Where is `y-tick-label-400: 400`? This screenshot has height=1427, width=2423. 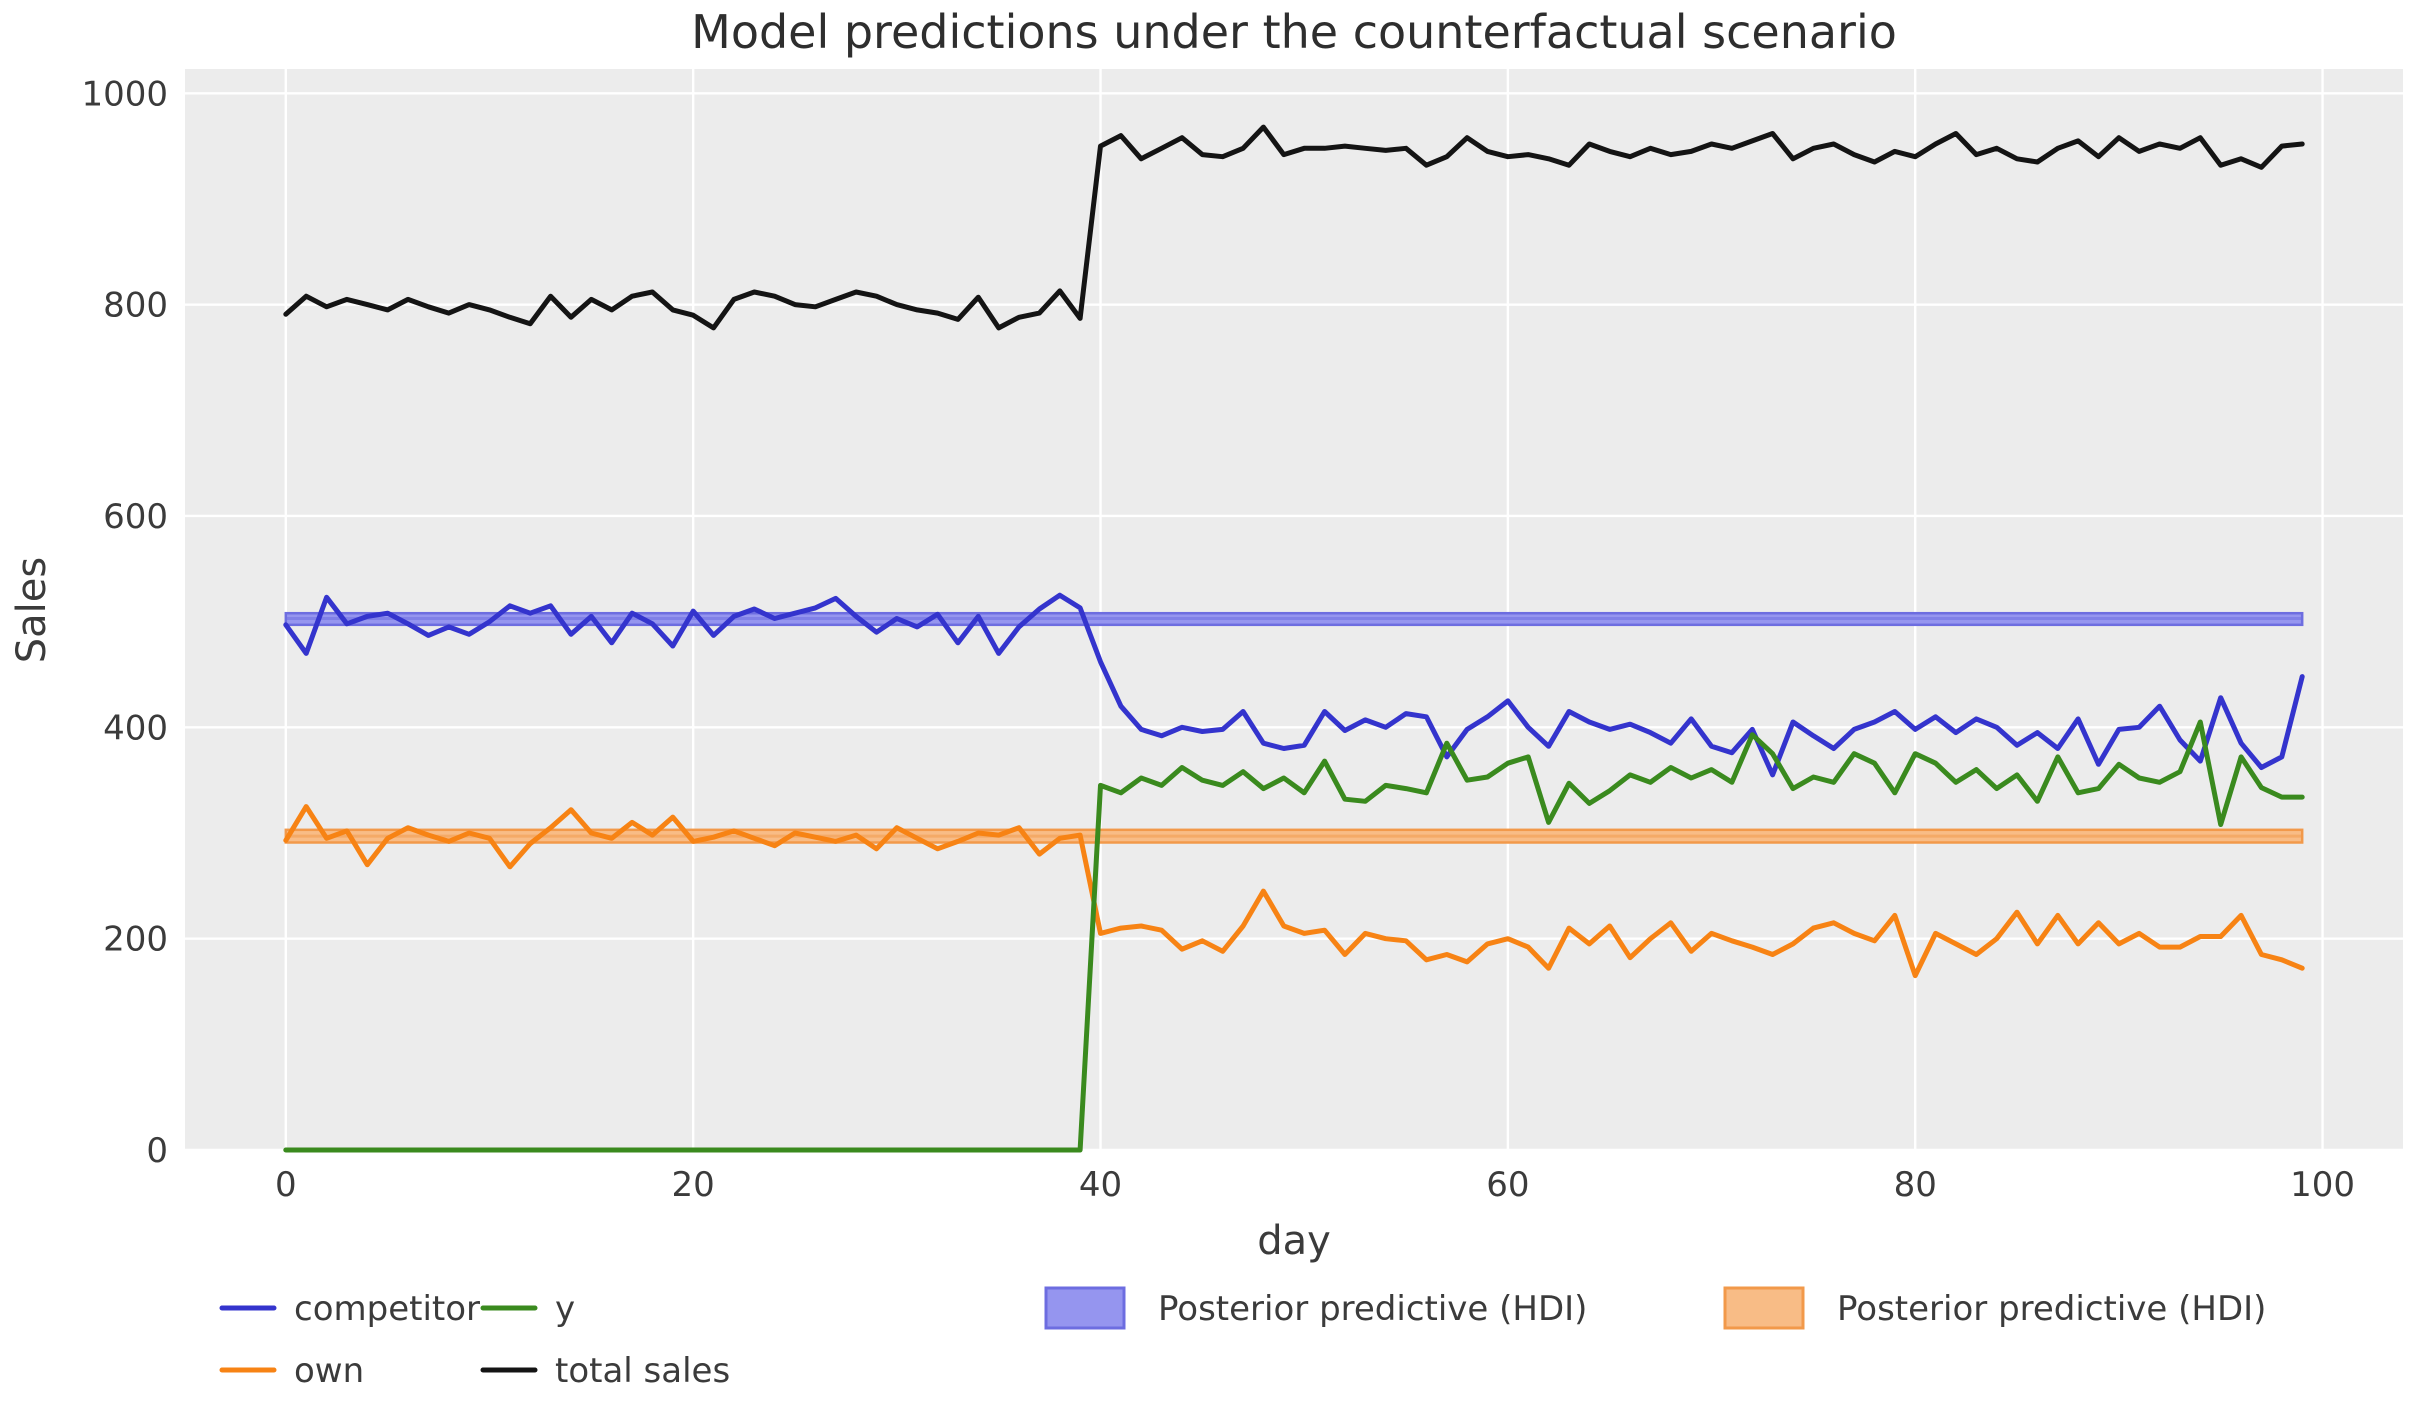 y-tick-label-400: 400 is located at coordinates (135, 728).